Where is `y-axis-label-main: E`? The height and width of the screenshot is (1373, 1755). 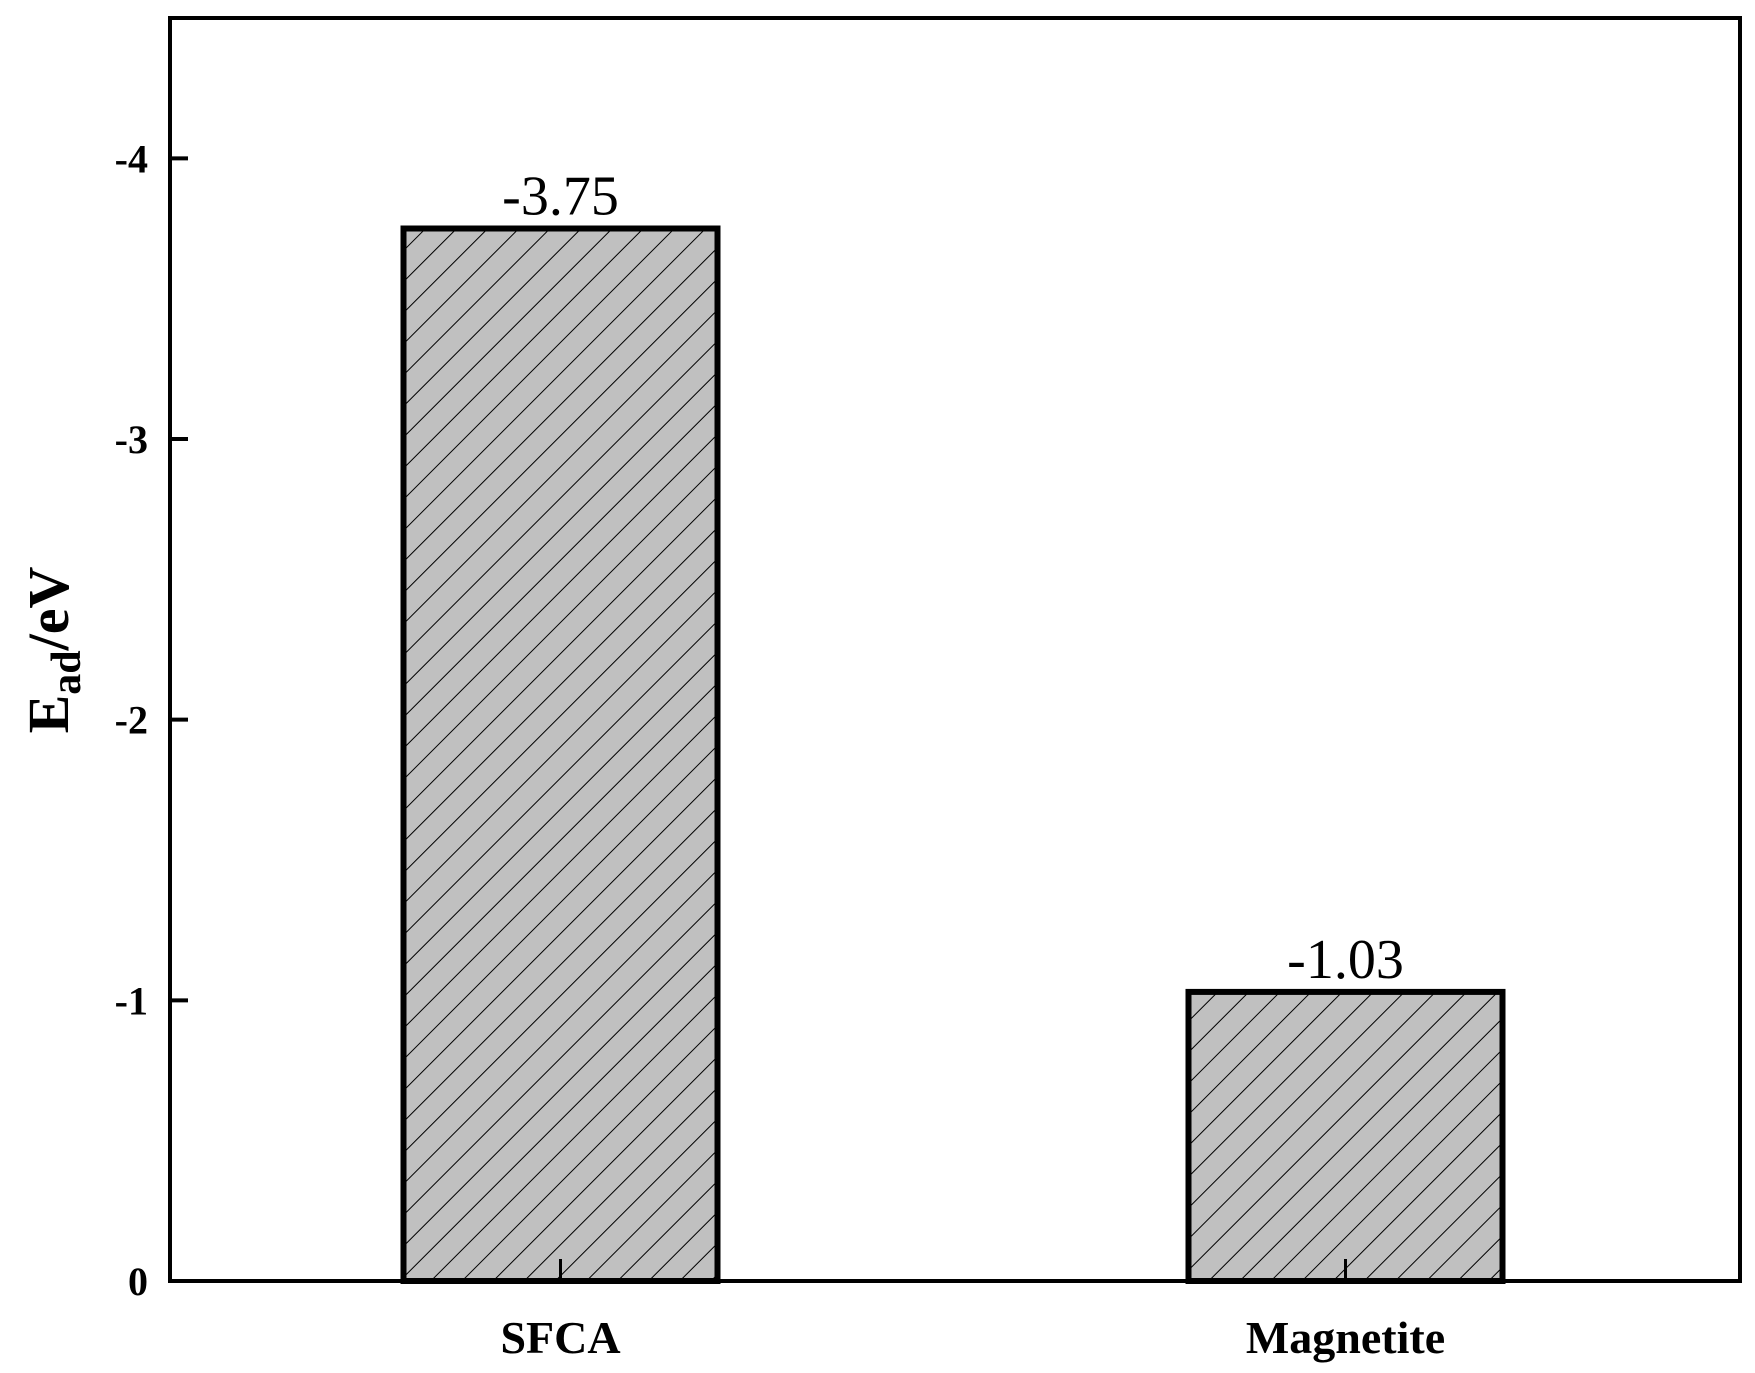
y-axis-label-main: E is located at coordinates (48, 714).